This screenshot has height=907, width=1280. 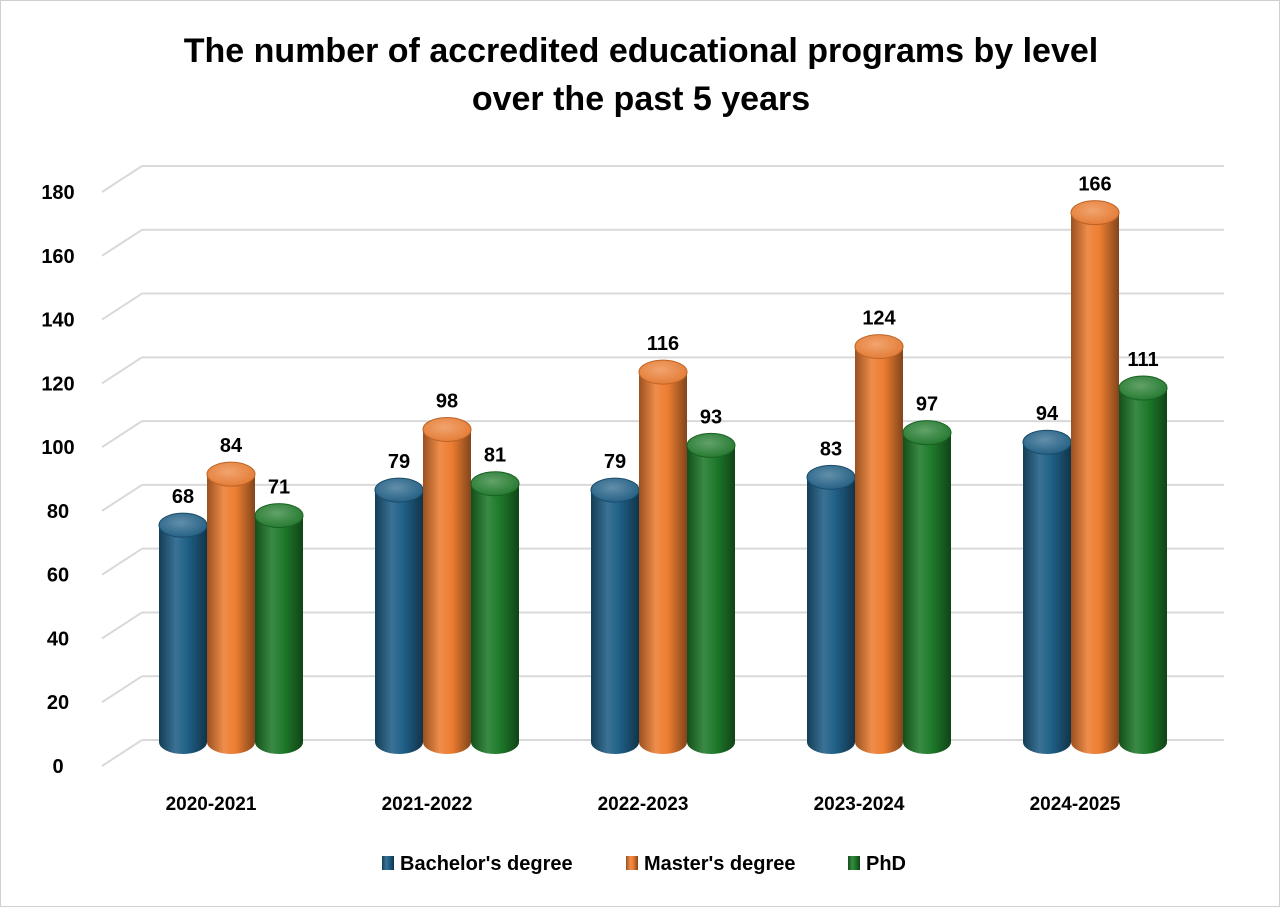 What do you see at coordinates (1094, 185) in the screenshot?
I see `data-label: 166` at bounding box center [1094, 185].